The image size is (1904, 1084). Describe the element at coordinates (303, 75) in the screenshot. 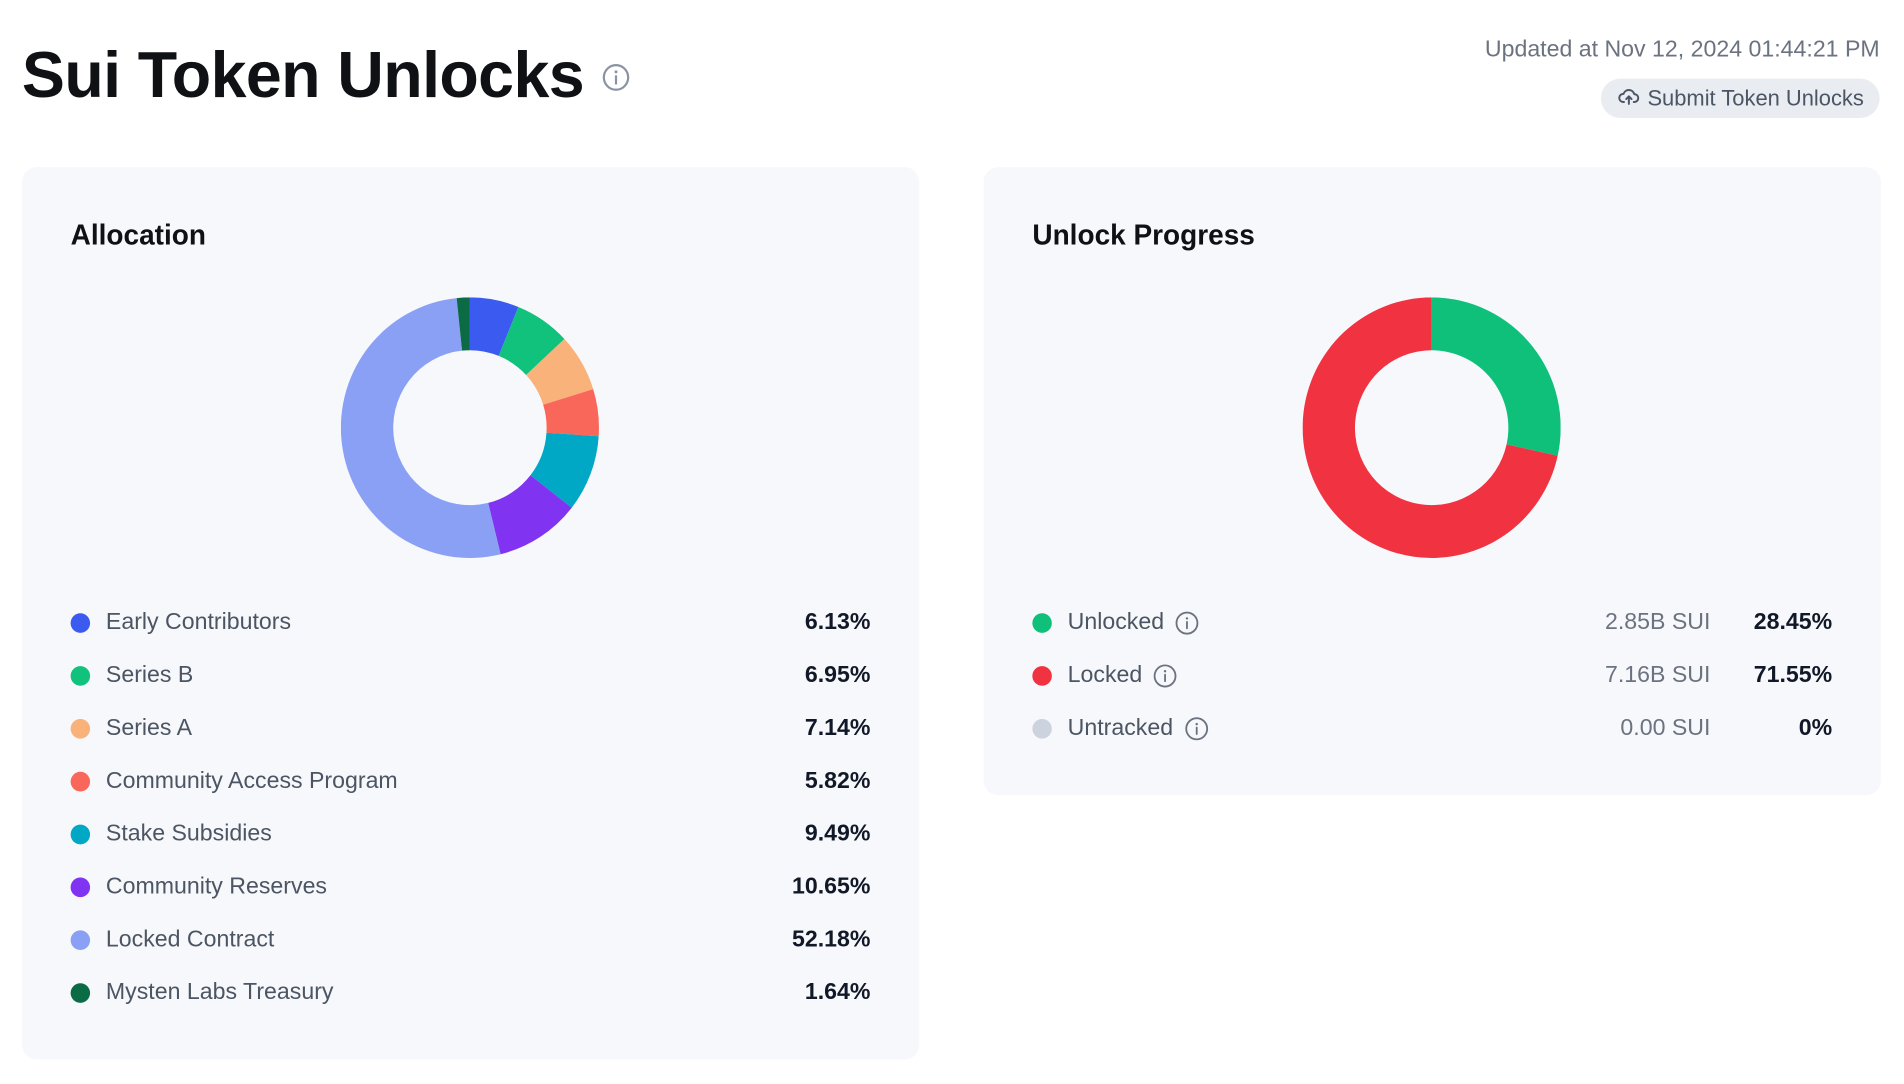

I see `page-title: Sui Token Unlocks` at that location.